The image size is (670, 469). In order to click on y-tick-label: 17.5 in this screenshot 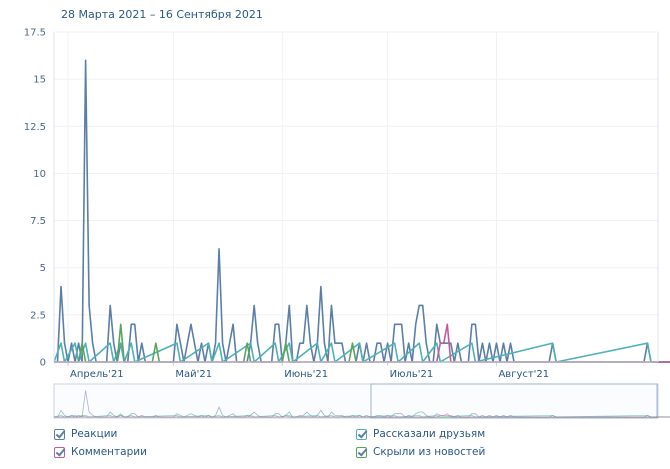, I will do `click(35, 33)`.